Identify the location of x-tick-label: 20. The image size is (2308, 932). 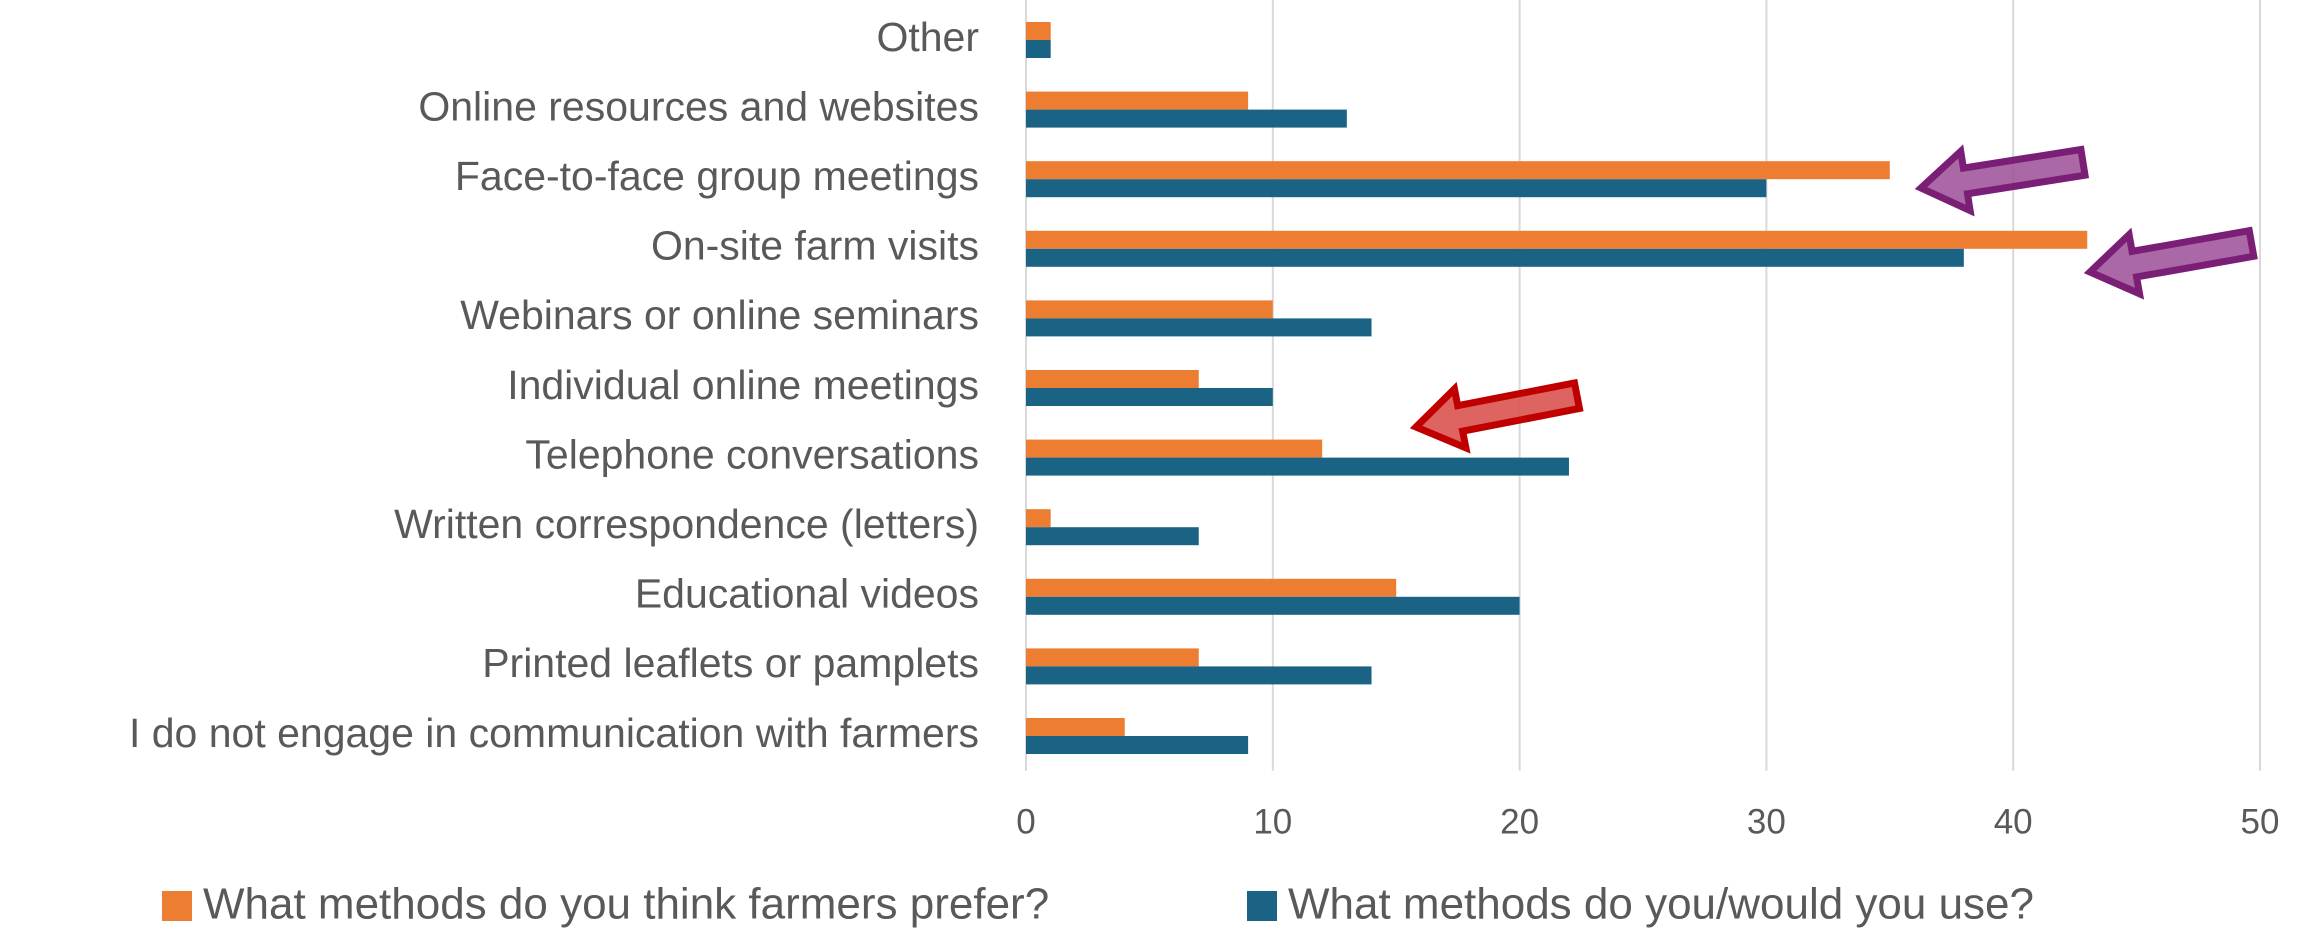
(1519, 821).